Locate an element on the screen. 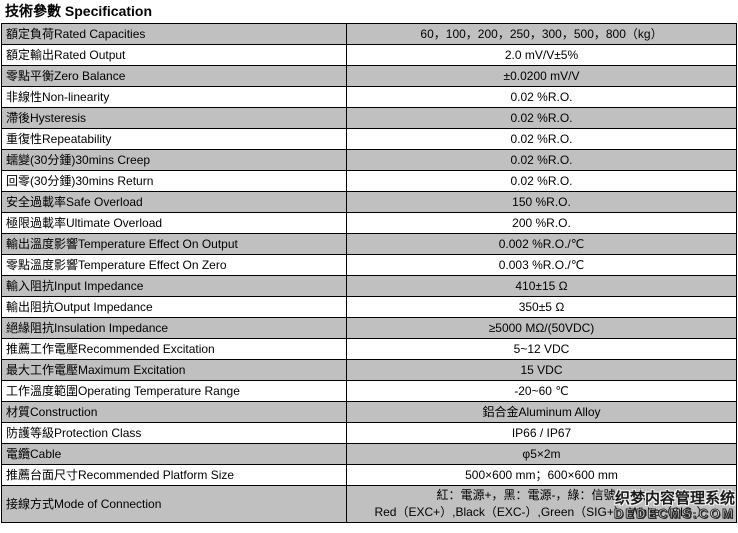 Image resolution: width=738 pixels, height=533 pixels. table-row: 輸入阻抗Input Impedance 410±15 Ω is located at coordinates (369, 286).